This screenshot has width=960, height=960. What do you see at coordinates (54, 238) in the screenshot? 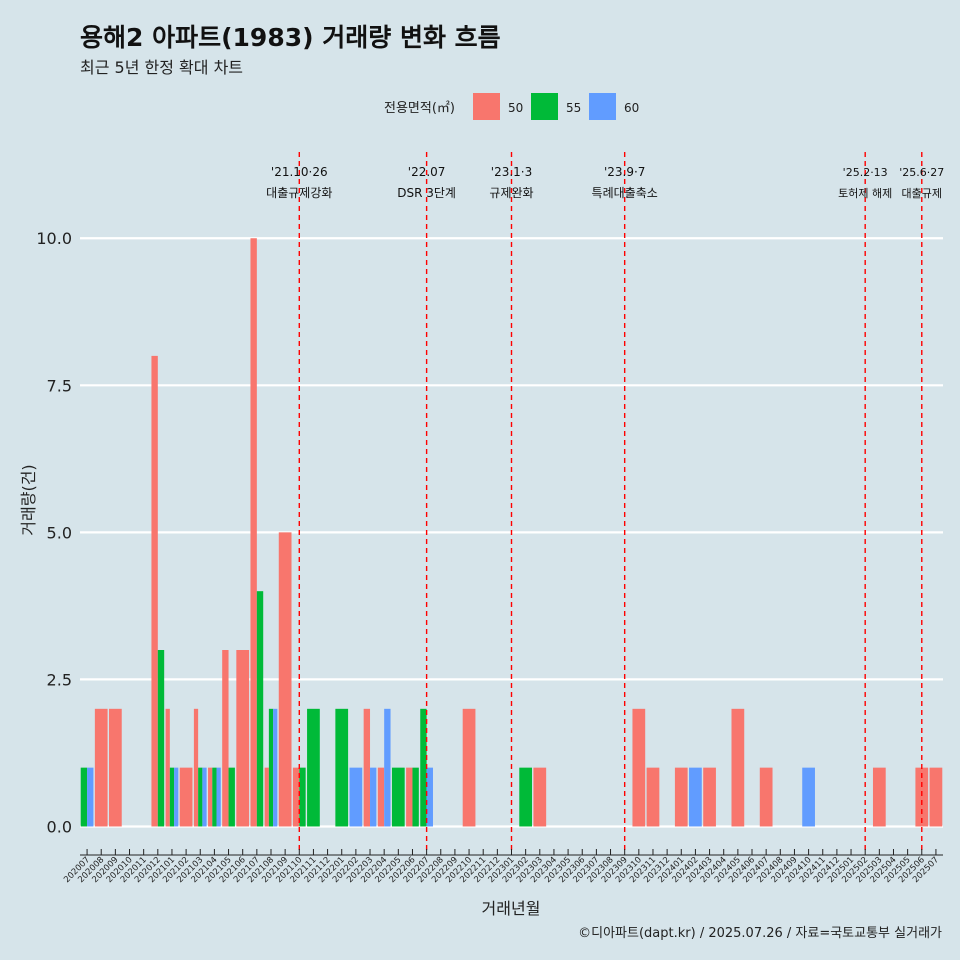
I see `y-tick-label: 10.0` at bounding box center [54, 238].